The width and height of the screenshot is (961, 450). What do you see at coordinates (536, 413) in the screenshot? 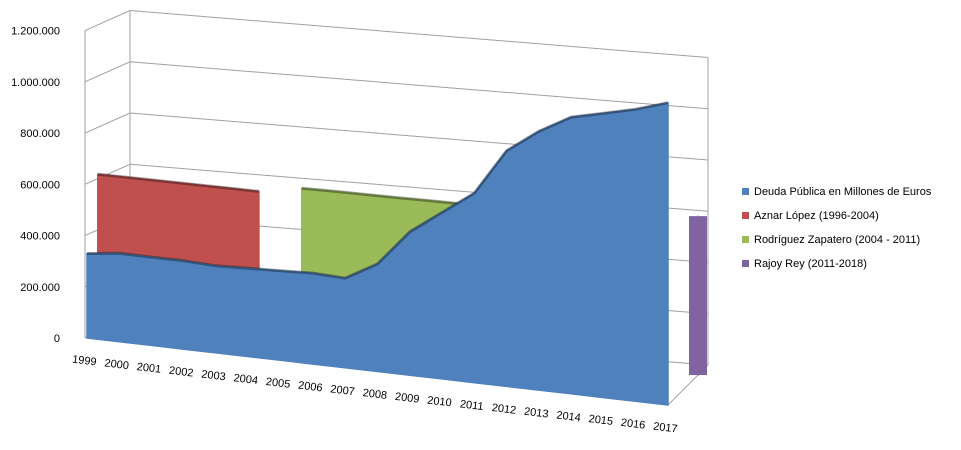
I see `x-tick-label: 2013` at bounding box center [536, 413].